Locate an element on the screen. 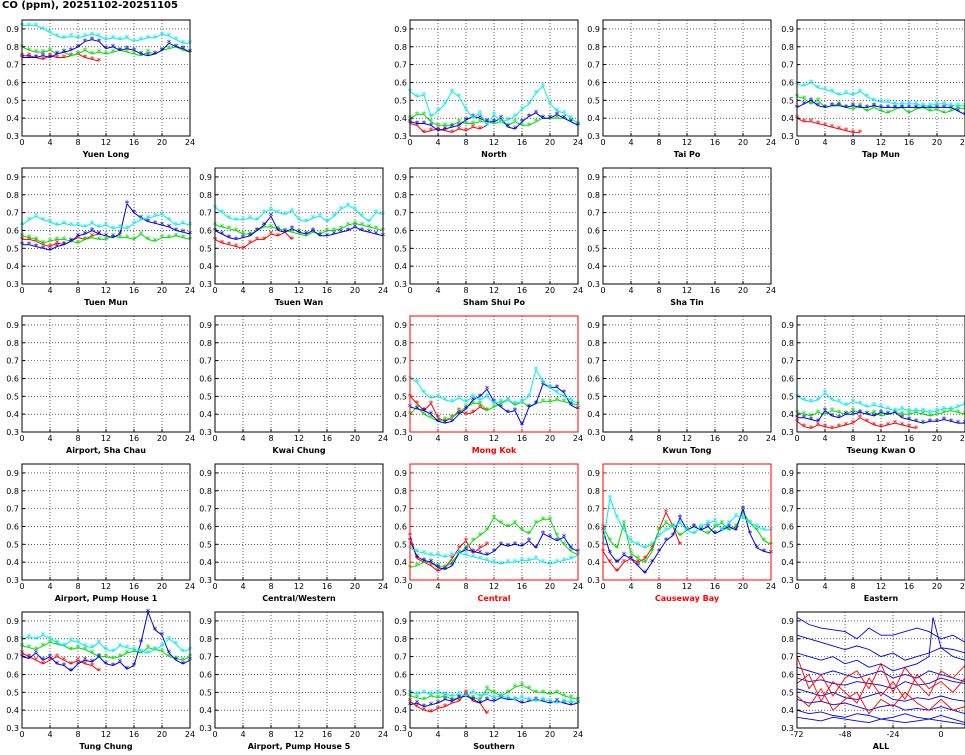 The image size is (965, 755). station-panel: 0.3 0.4 0.5 0.6 0.7 0.8 0.9 -72 -48 -24 0 ALL is located at coordinates (873, 681).